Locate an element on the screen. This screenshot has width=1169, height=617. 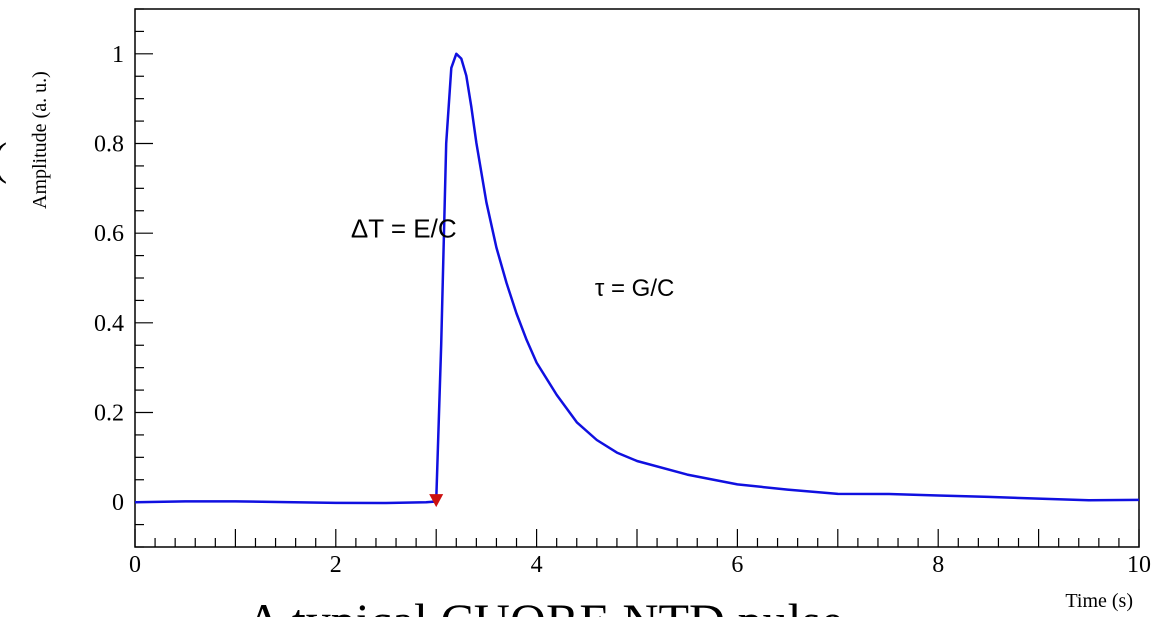
caption-clip: A typical CUORE NTD pulse is located at coordinates (584, 606).